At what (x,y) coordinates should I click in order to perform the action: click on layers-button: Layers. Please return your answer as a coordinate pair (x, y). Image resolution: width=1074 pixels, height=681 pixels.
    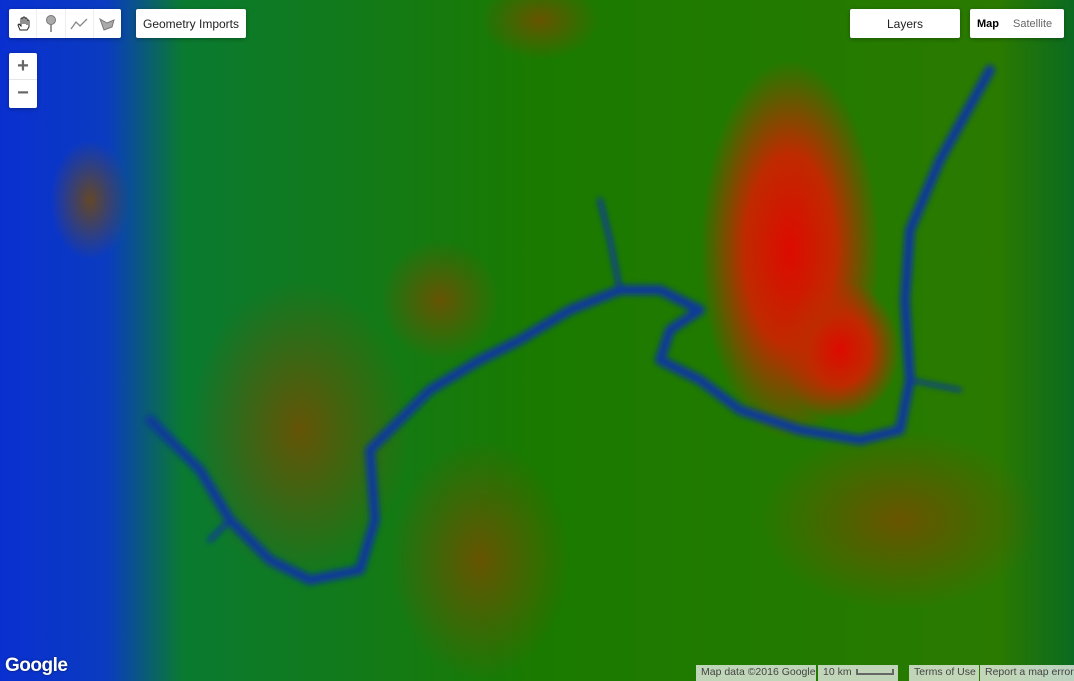
    Looking at the image, I should click on (905, 23).